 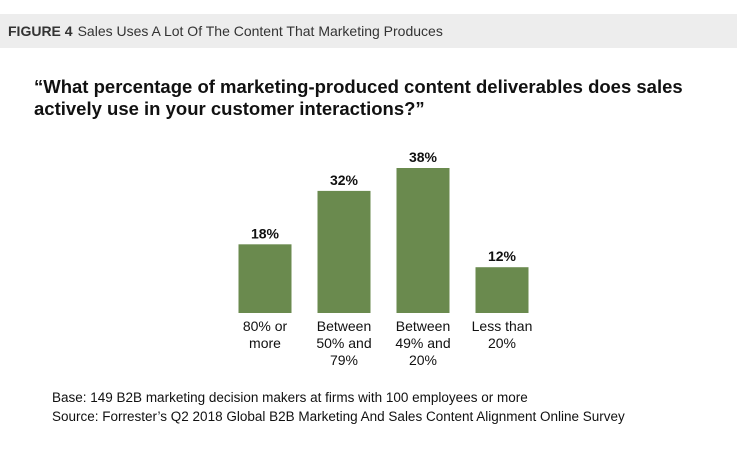 I want to click on category-label-1: Between 50% and 79%, so click(x=343, y=343).